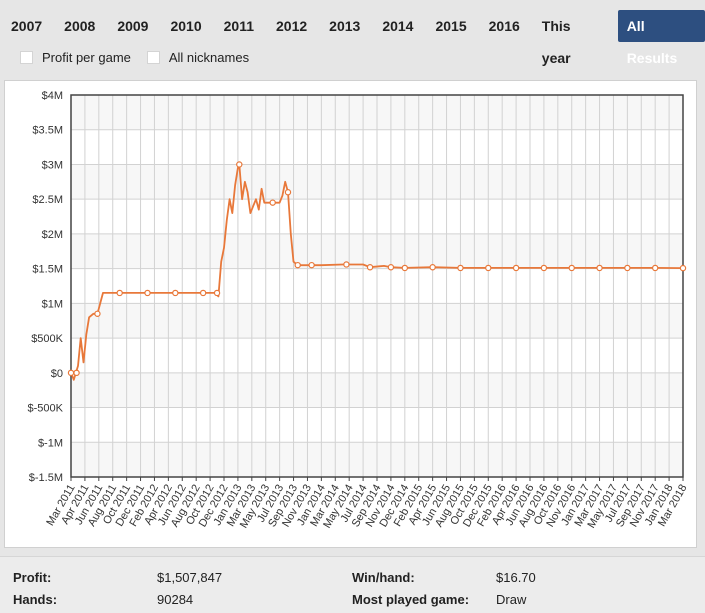 This screenshot has height=613, width=705. I want to click on profit-per-game-option: Profit per game, so click(75, 57).